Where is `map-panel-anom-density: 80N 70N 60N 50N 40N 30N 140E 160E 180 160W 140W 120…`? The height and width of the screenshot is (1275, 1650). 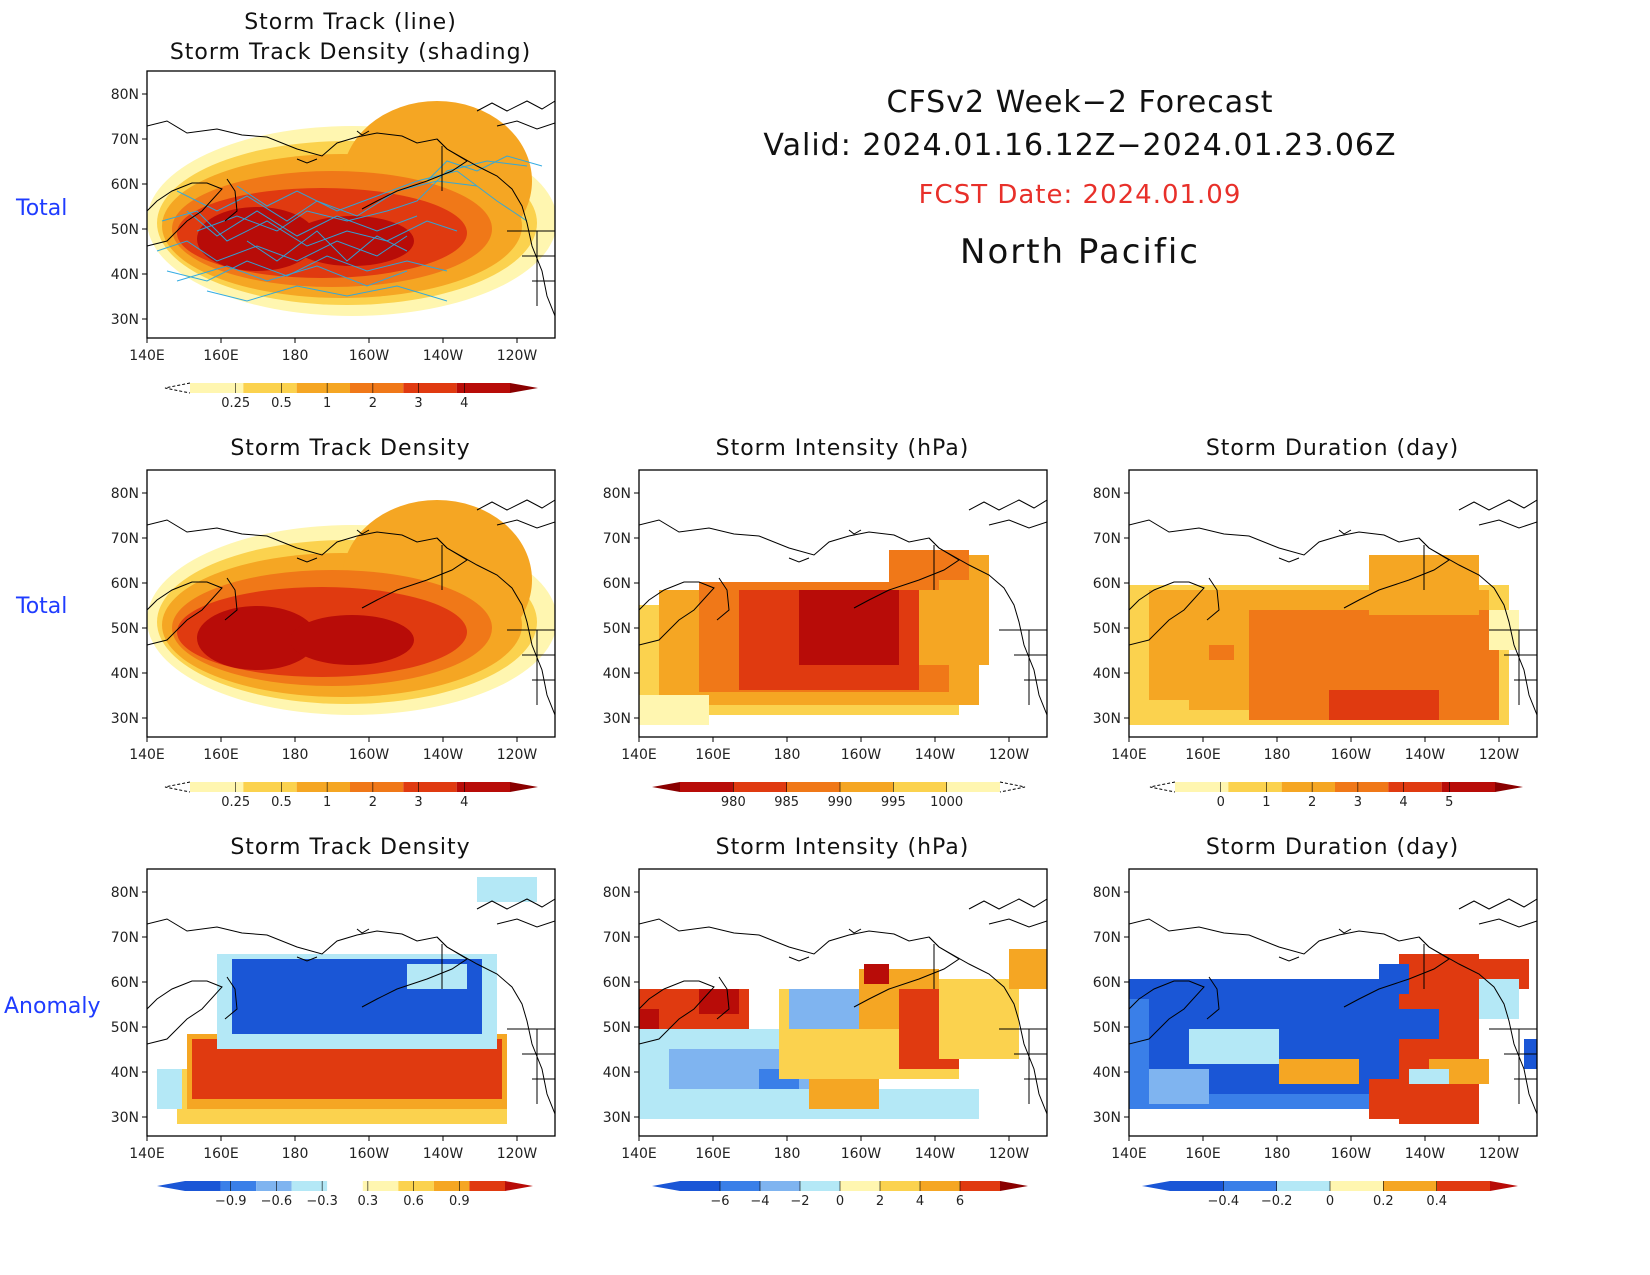 map-panel-anom-density: 80N 70N 60N 50N 40N 30N 140E 160E 180 160W 140W 120… is located at coordinates (333, 1015).